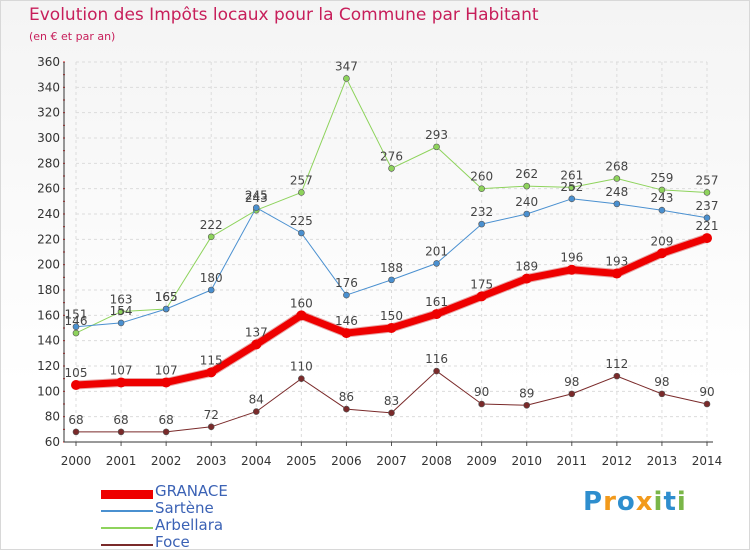 The image size is (750, 554). What do you see at coordinates (48, 163) in the screenshot?
I see `y-tick-label: 280` at bounding box center [48, 163].